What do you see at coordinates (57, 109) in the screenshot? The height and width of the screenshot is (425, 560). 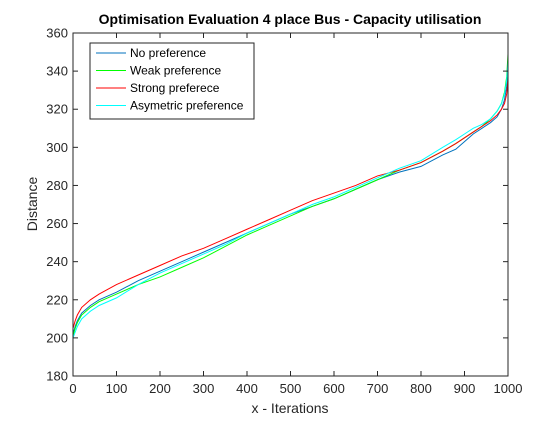 I see `y-tick-label: 320` at bounding box center [57, 109].